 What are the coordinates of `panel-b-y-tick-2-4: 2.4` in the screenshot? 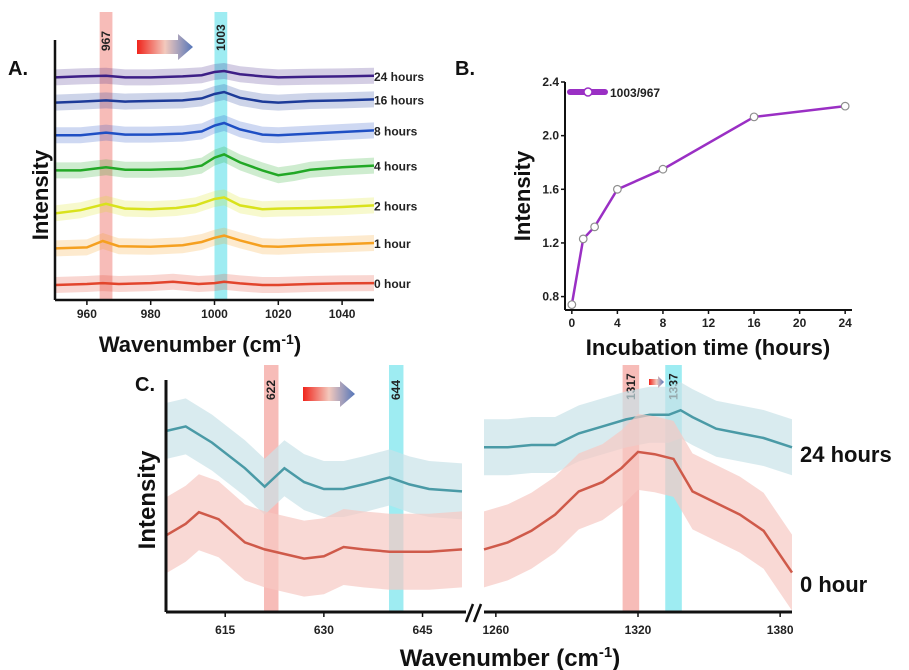 It's located at (550, 82).